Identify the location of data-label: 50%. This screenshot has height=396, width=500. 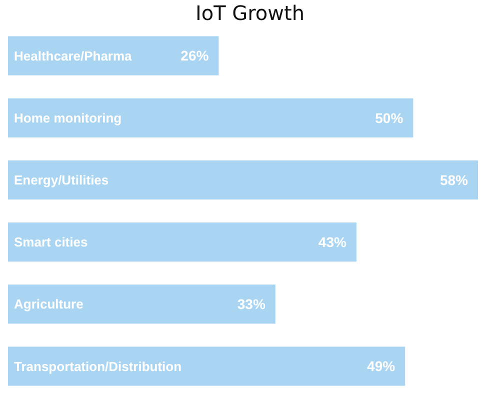
(389, 118).